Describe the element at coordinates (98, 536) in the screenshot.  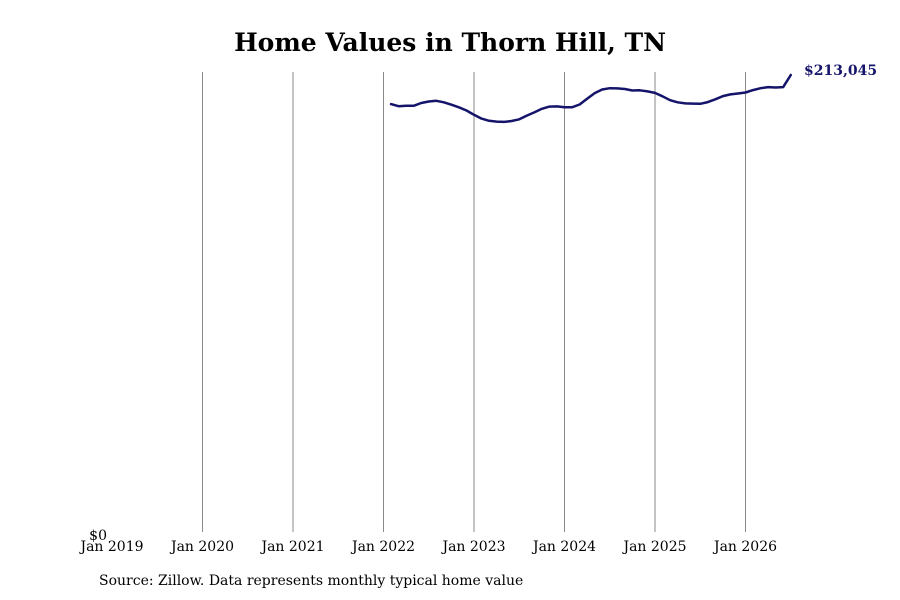
I see `y-tick-label: $0` at that location.